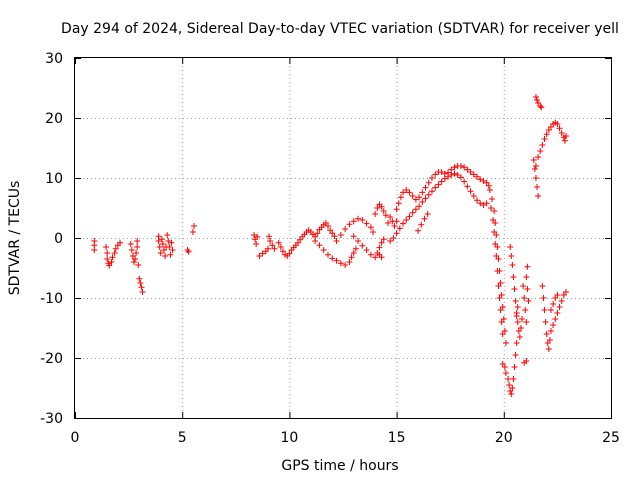 The image size is (640, 480). What do you see at coordinates (54, 119) in the screenshot?
I see `y-tick-label: 20` at bounding box center [54, 119].